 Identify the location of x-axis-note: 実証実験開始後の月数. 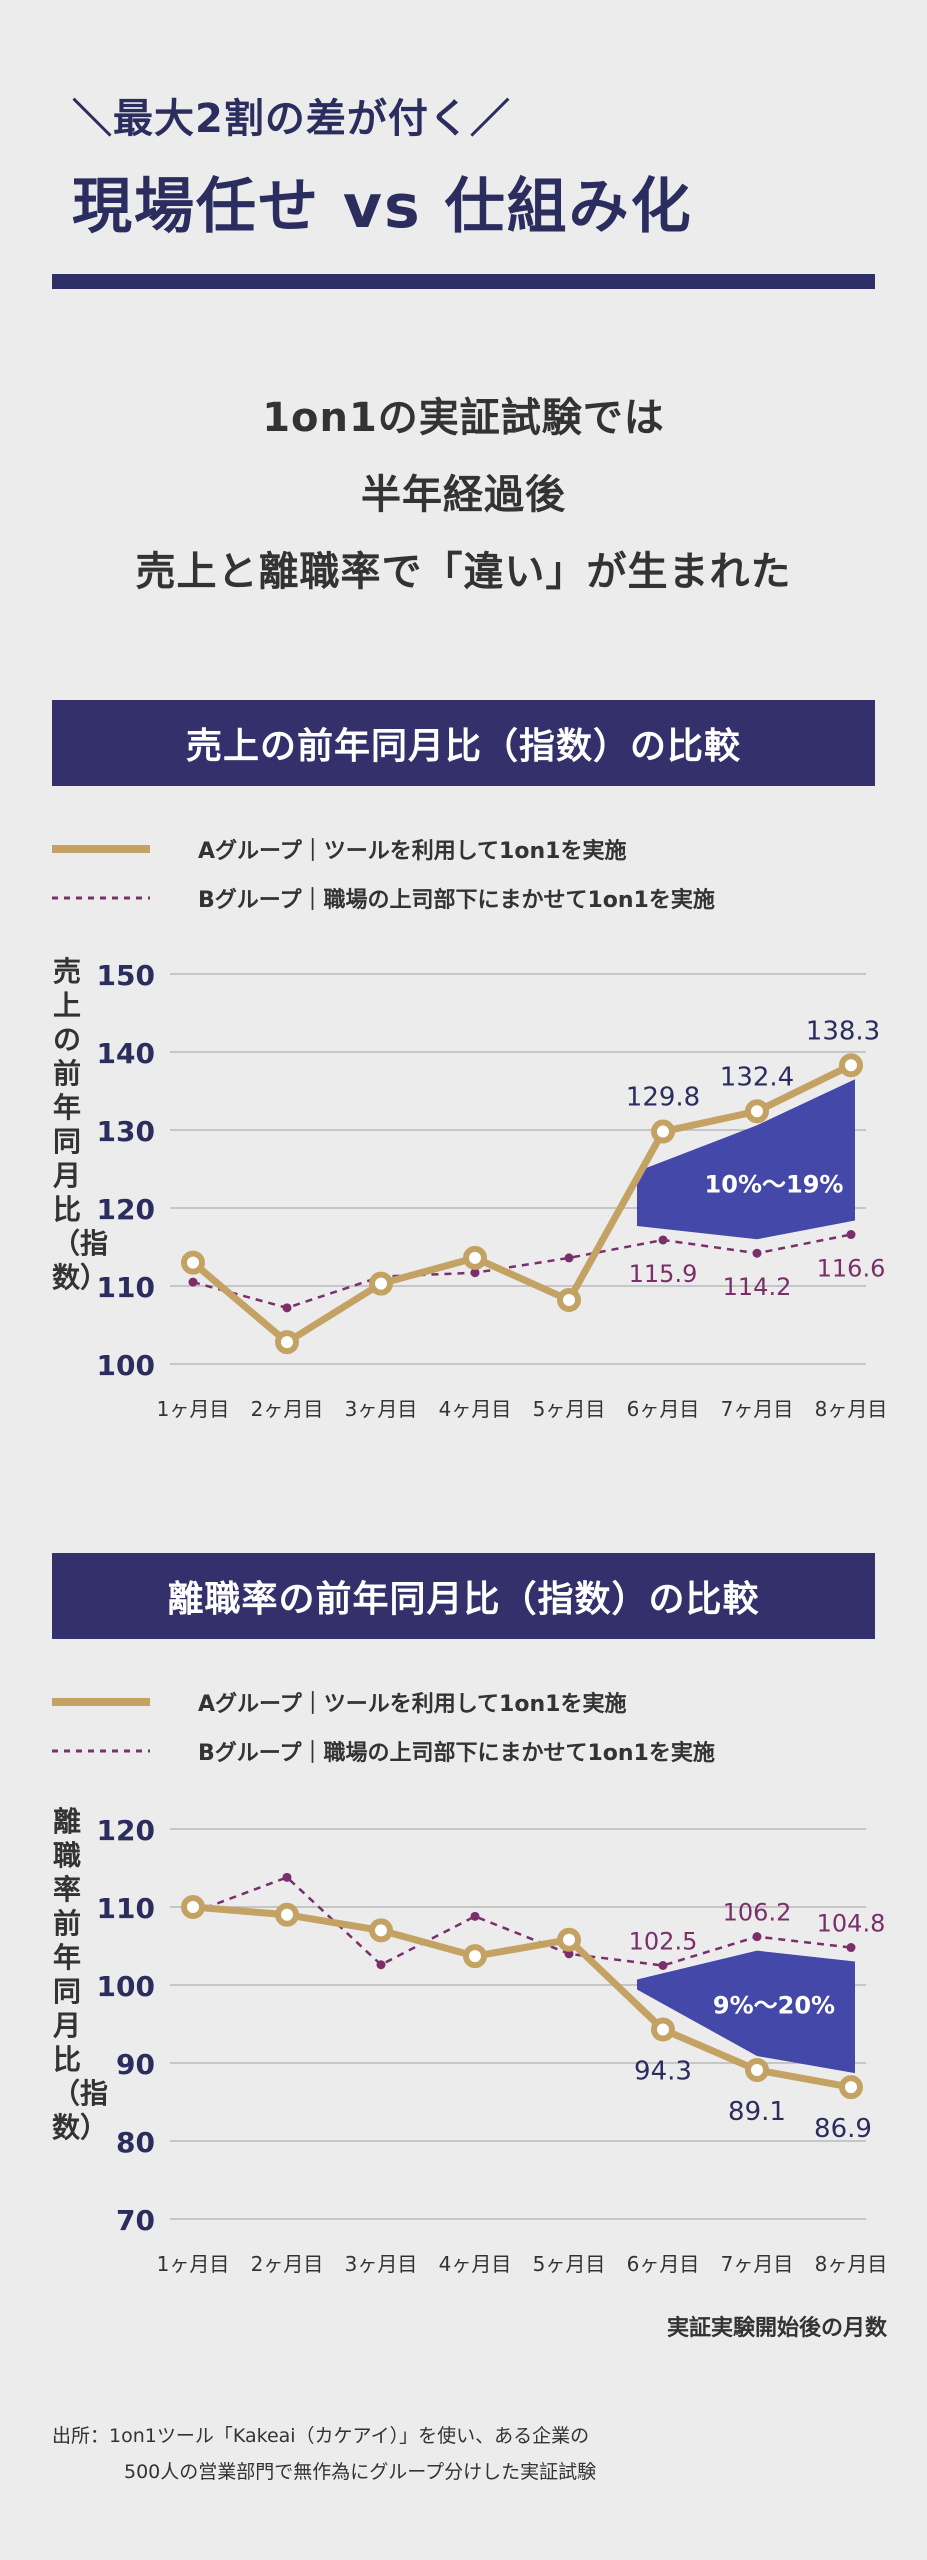
(776, 2328).